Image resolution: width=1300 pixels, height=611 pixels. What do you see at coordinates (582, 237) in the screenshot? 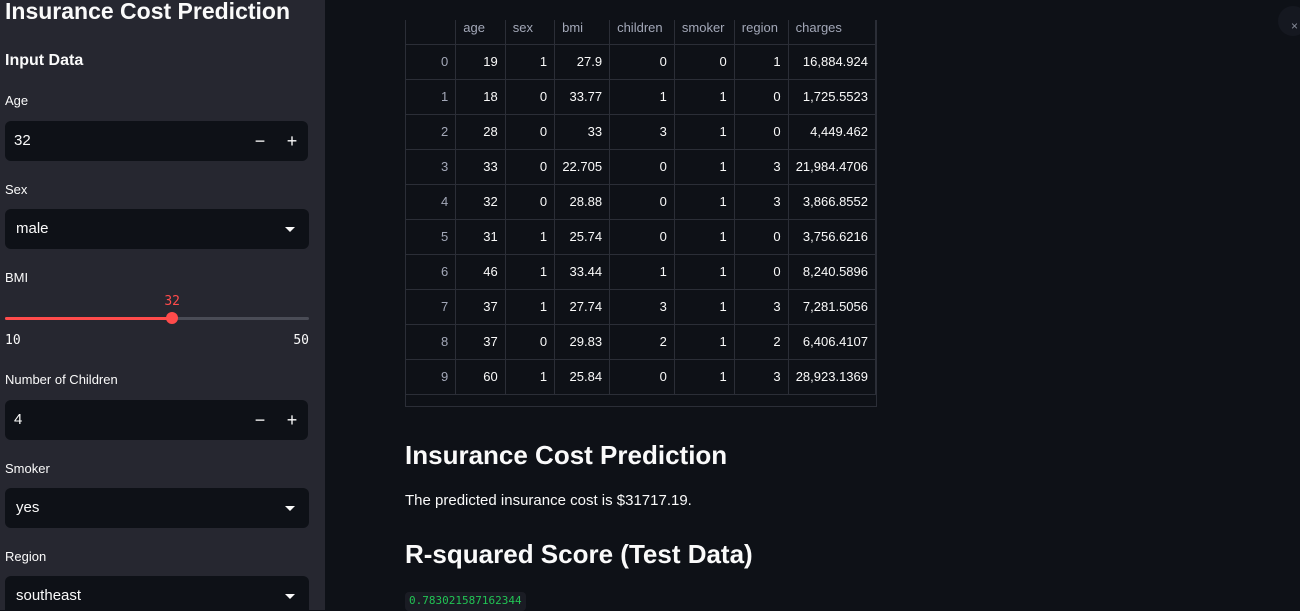
I see `table-cell: 25.74` at bounding box center [582, 237].